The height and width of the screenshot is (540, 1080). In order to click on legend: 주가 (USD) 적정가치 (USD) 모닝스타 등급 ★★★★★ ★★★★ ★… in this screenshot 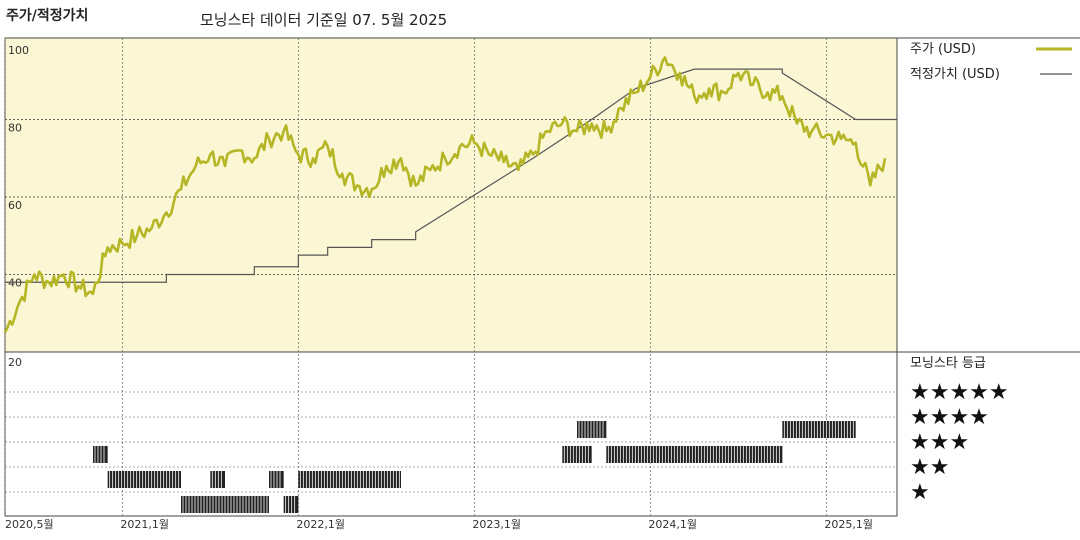, I will do `click(991, 273)`.